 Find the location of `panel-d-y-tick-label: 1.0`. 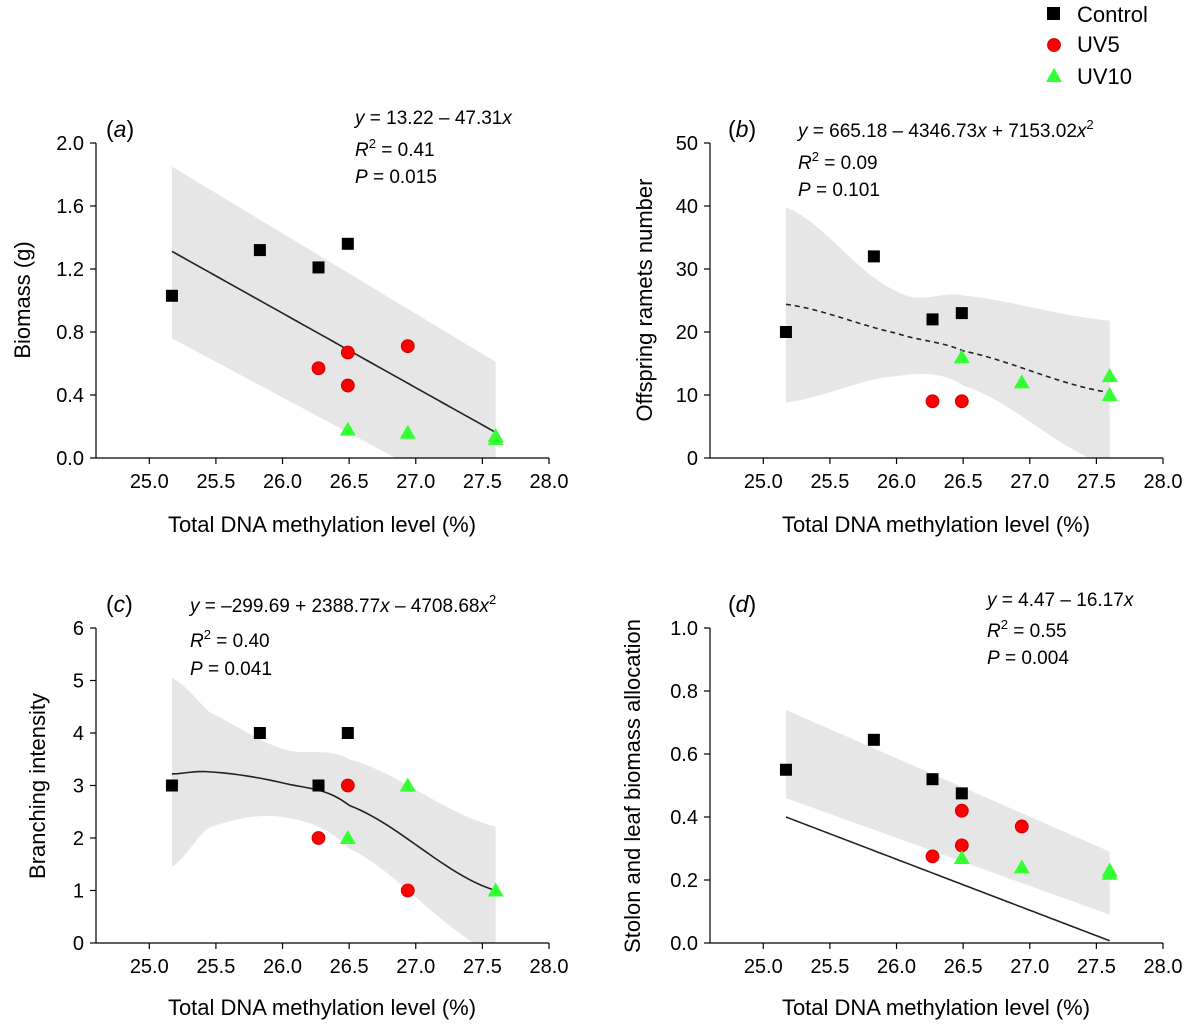

panel-d-y-tick-label: 1.0 is located at coordinates (684, 629).